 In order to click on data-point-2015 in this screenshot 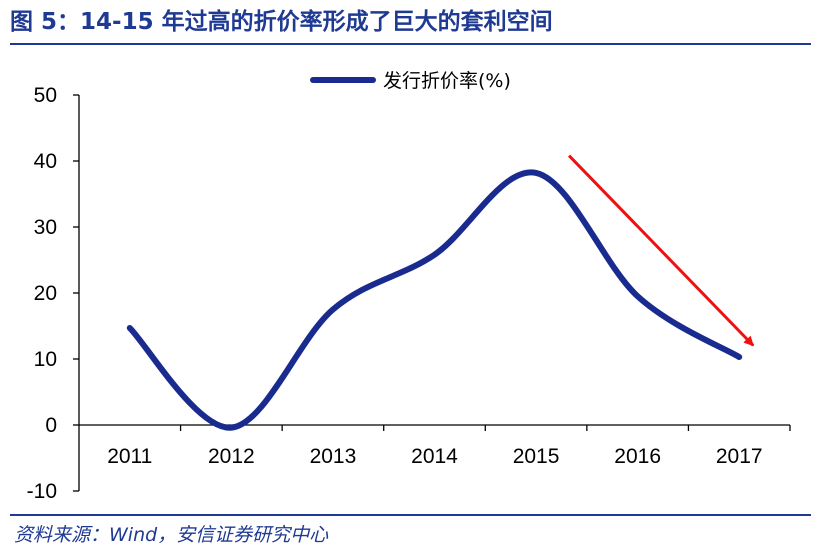, I will do `click(536, 173)`.